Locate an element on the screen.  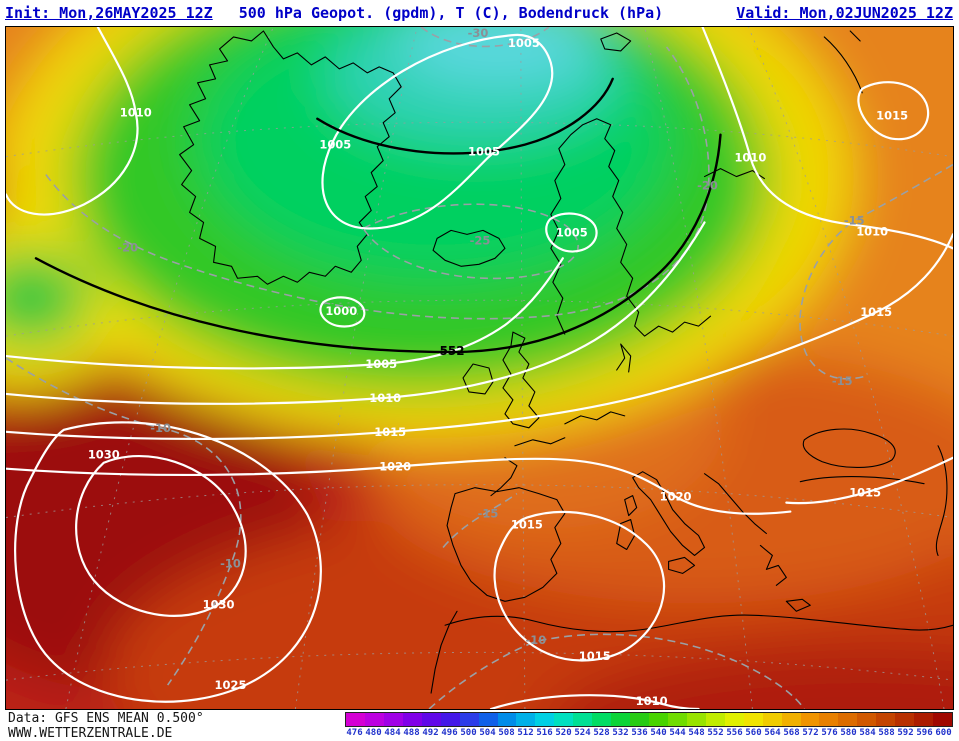
colorbar-value: 536 is located at coordinates (639, 733).